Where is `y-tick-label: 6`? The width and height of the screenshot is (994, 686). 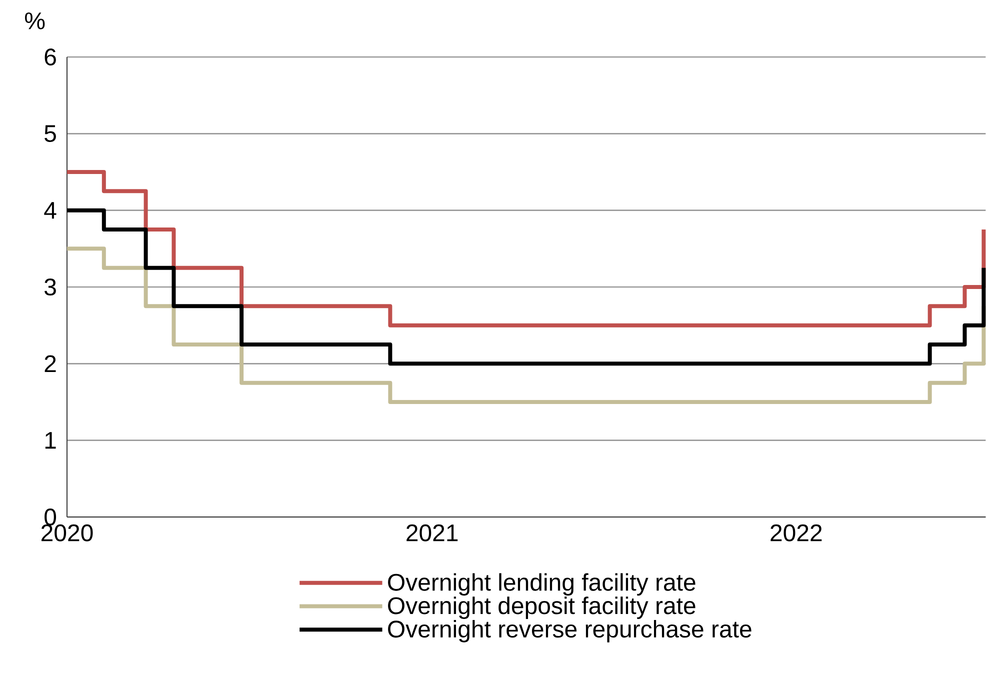
y-tick-label: 6 is located at coordinates (50, 57).